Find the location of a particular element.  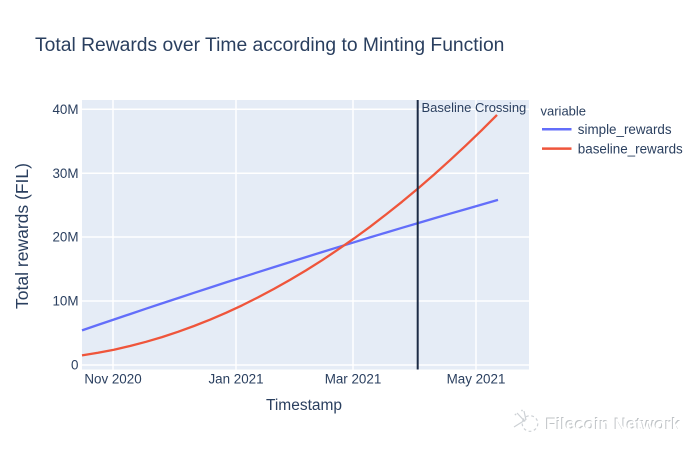

svg-text: 40M is located at coordinates (65, 109).